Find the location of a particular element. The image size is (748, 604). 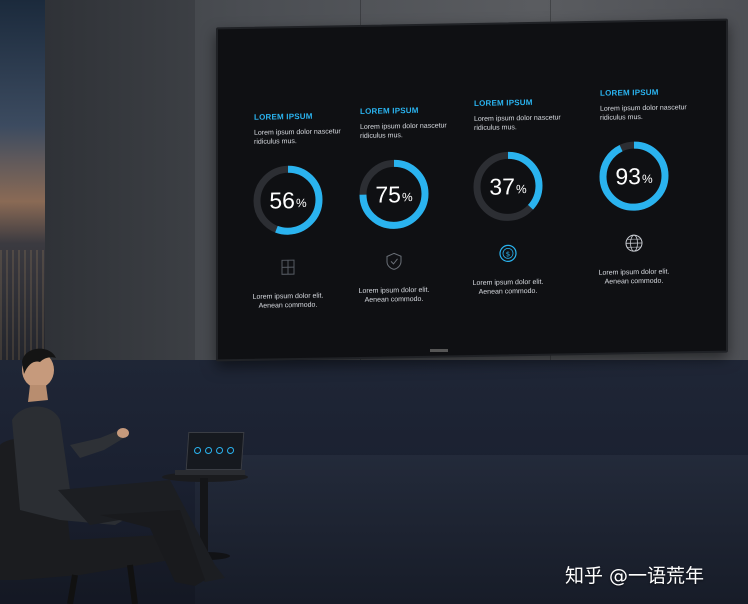

laptop-base is located at coordinates (210, 472).